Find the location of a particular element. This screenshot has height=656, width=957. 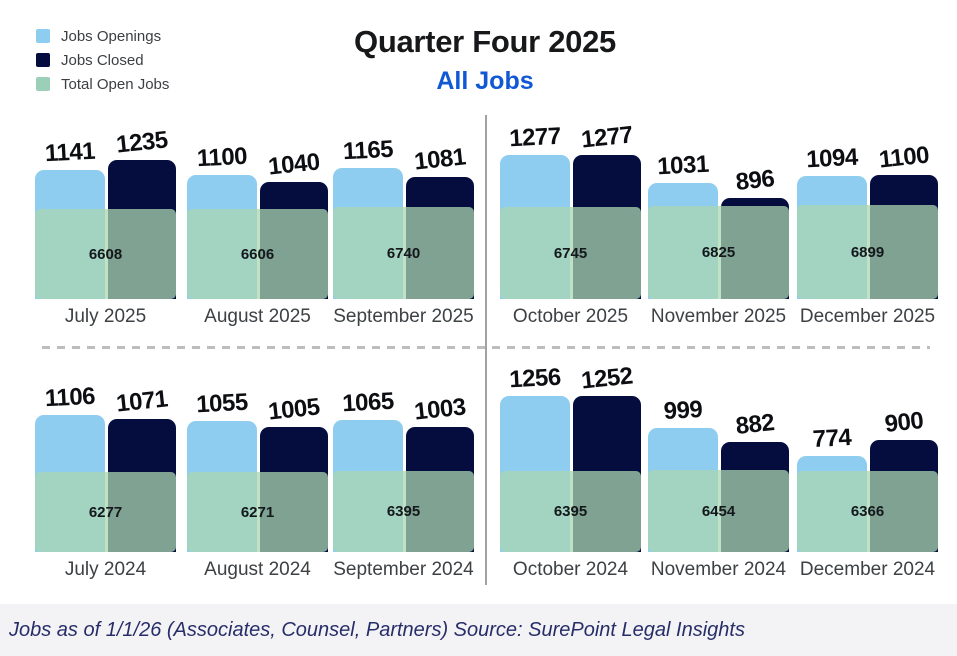

total-open-jobs-overlay: 6606 is located at coordinates (257, 254).